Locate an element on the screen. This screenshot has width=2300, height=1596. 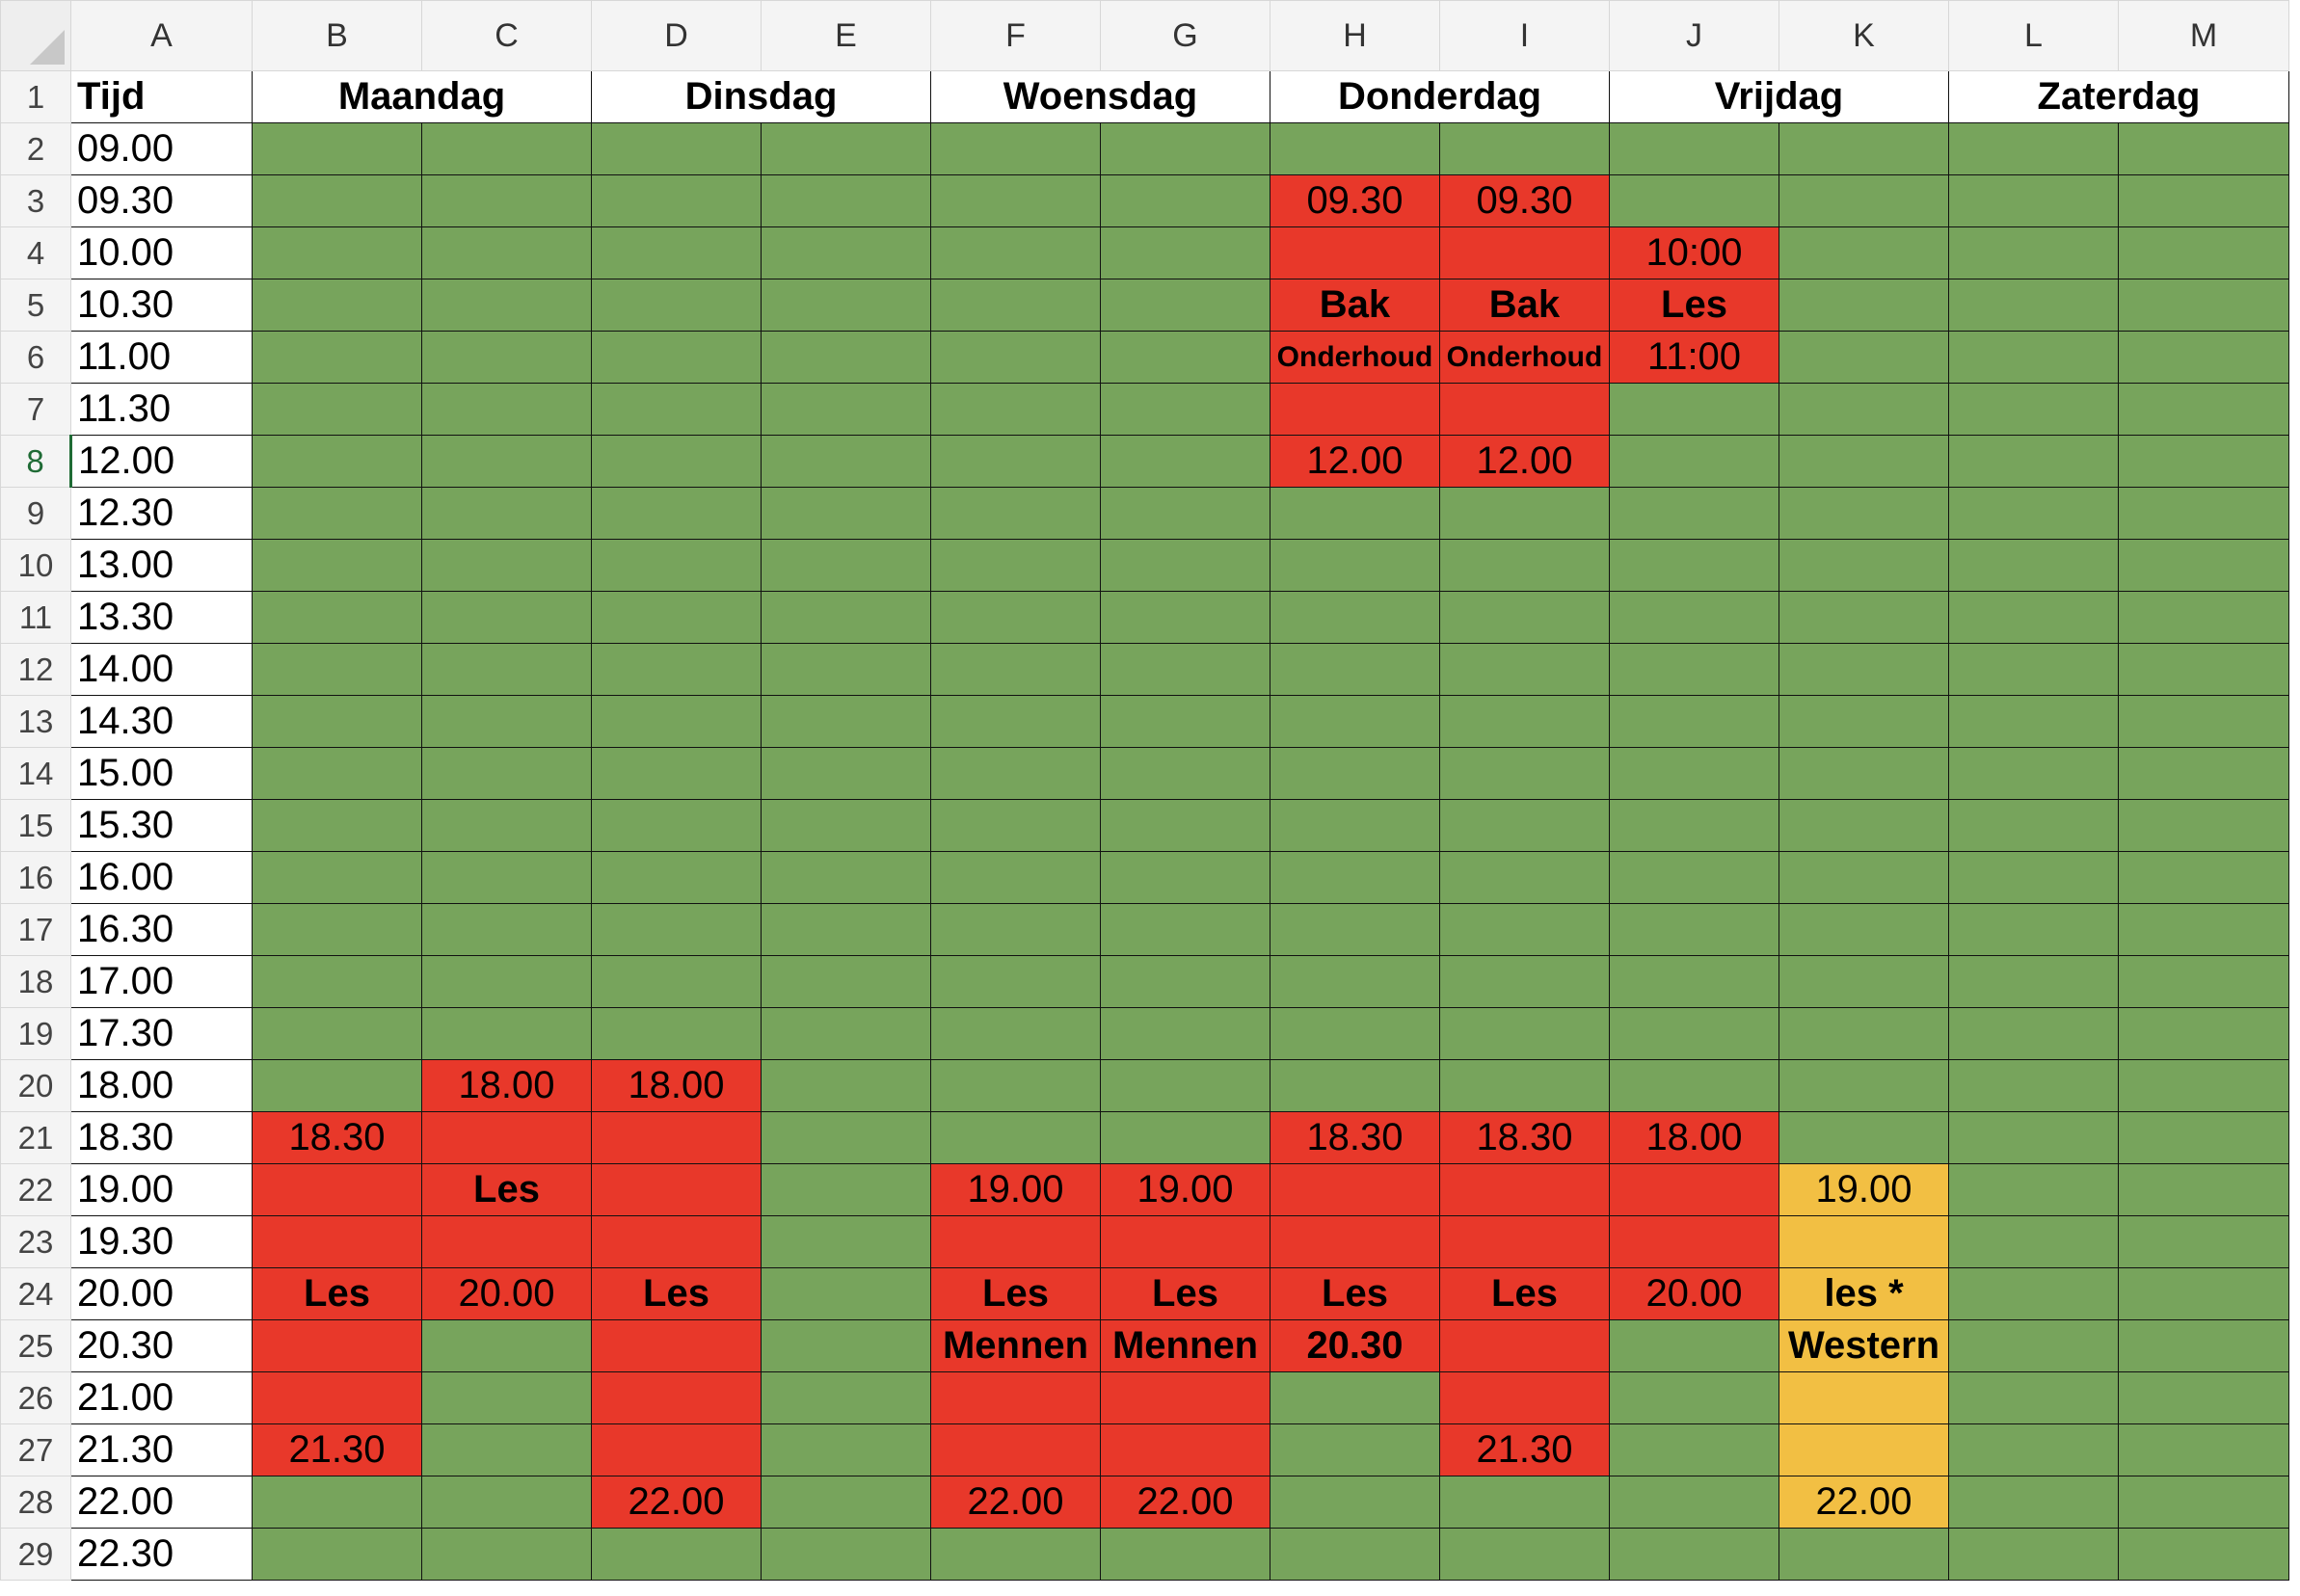
time-cell: 12.00 is located at coordinates (161, 461).